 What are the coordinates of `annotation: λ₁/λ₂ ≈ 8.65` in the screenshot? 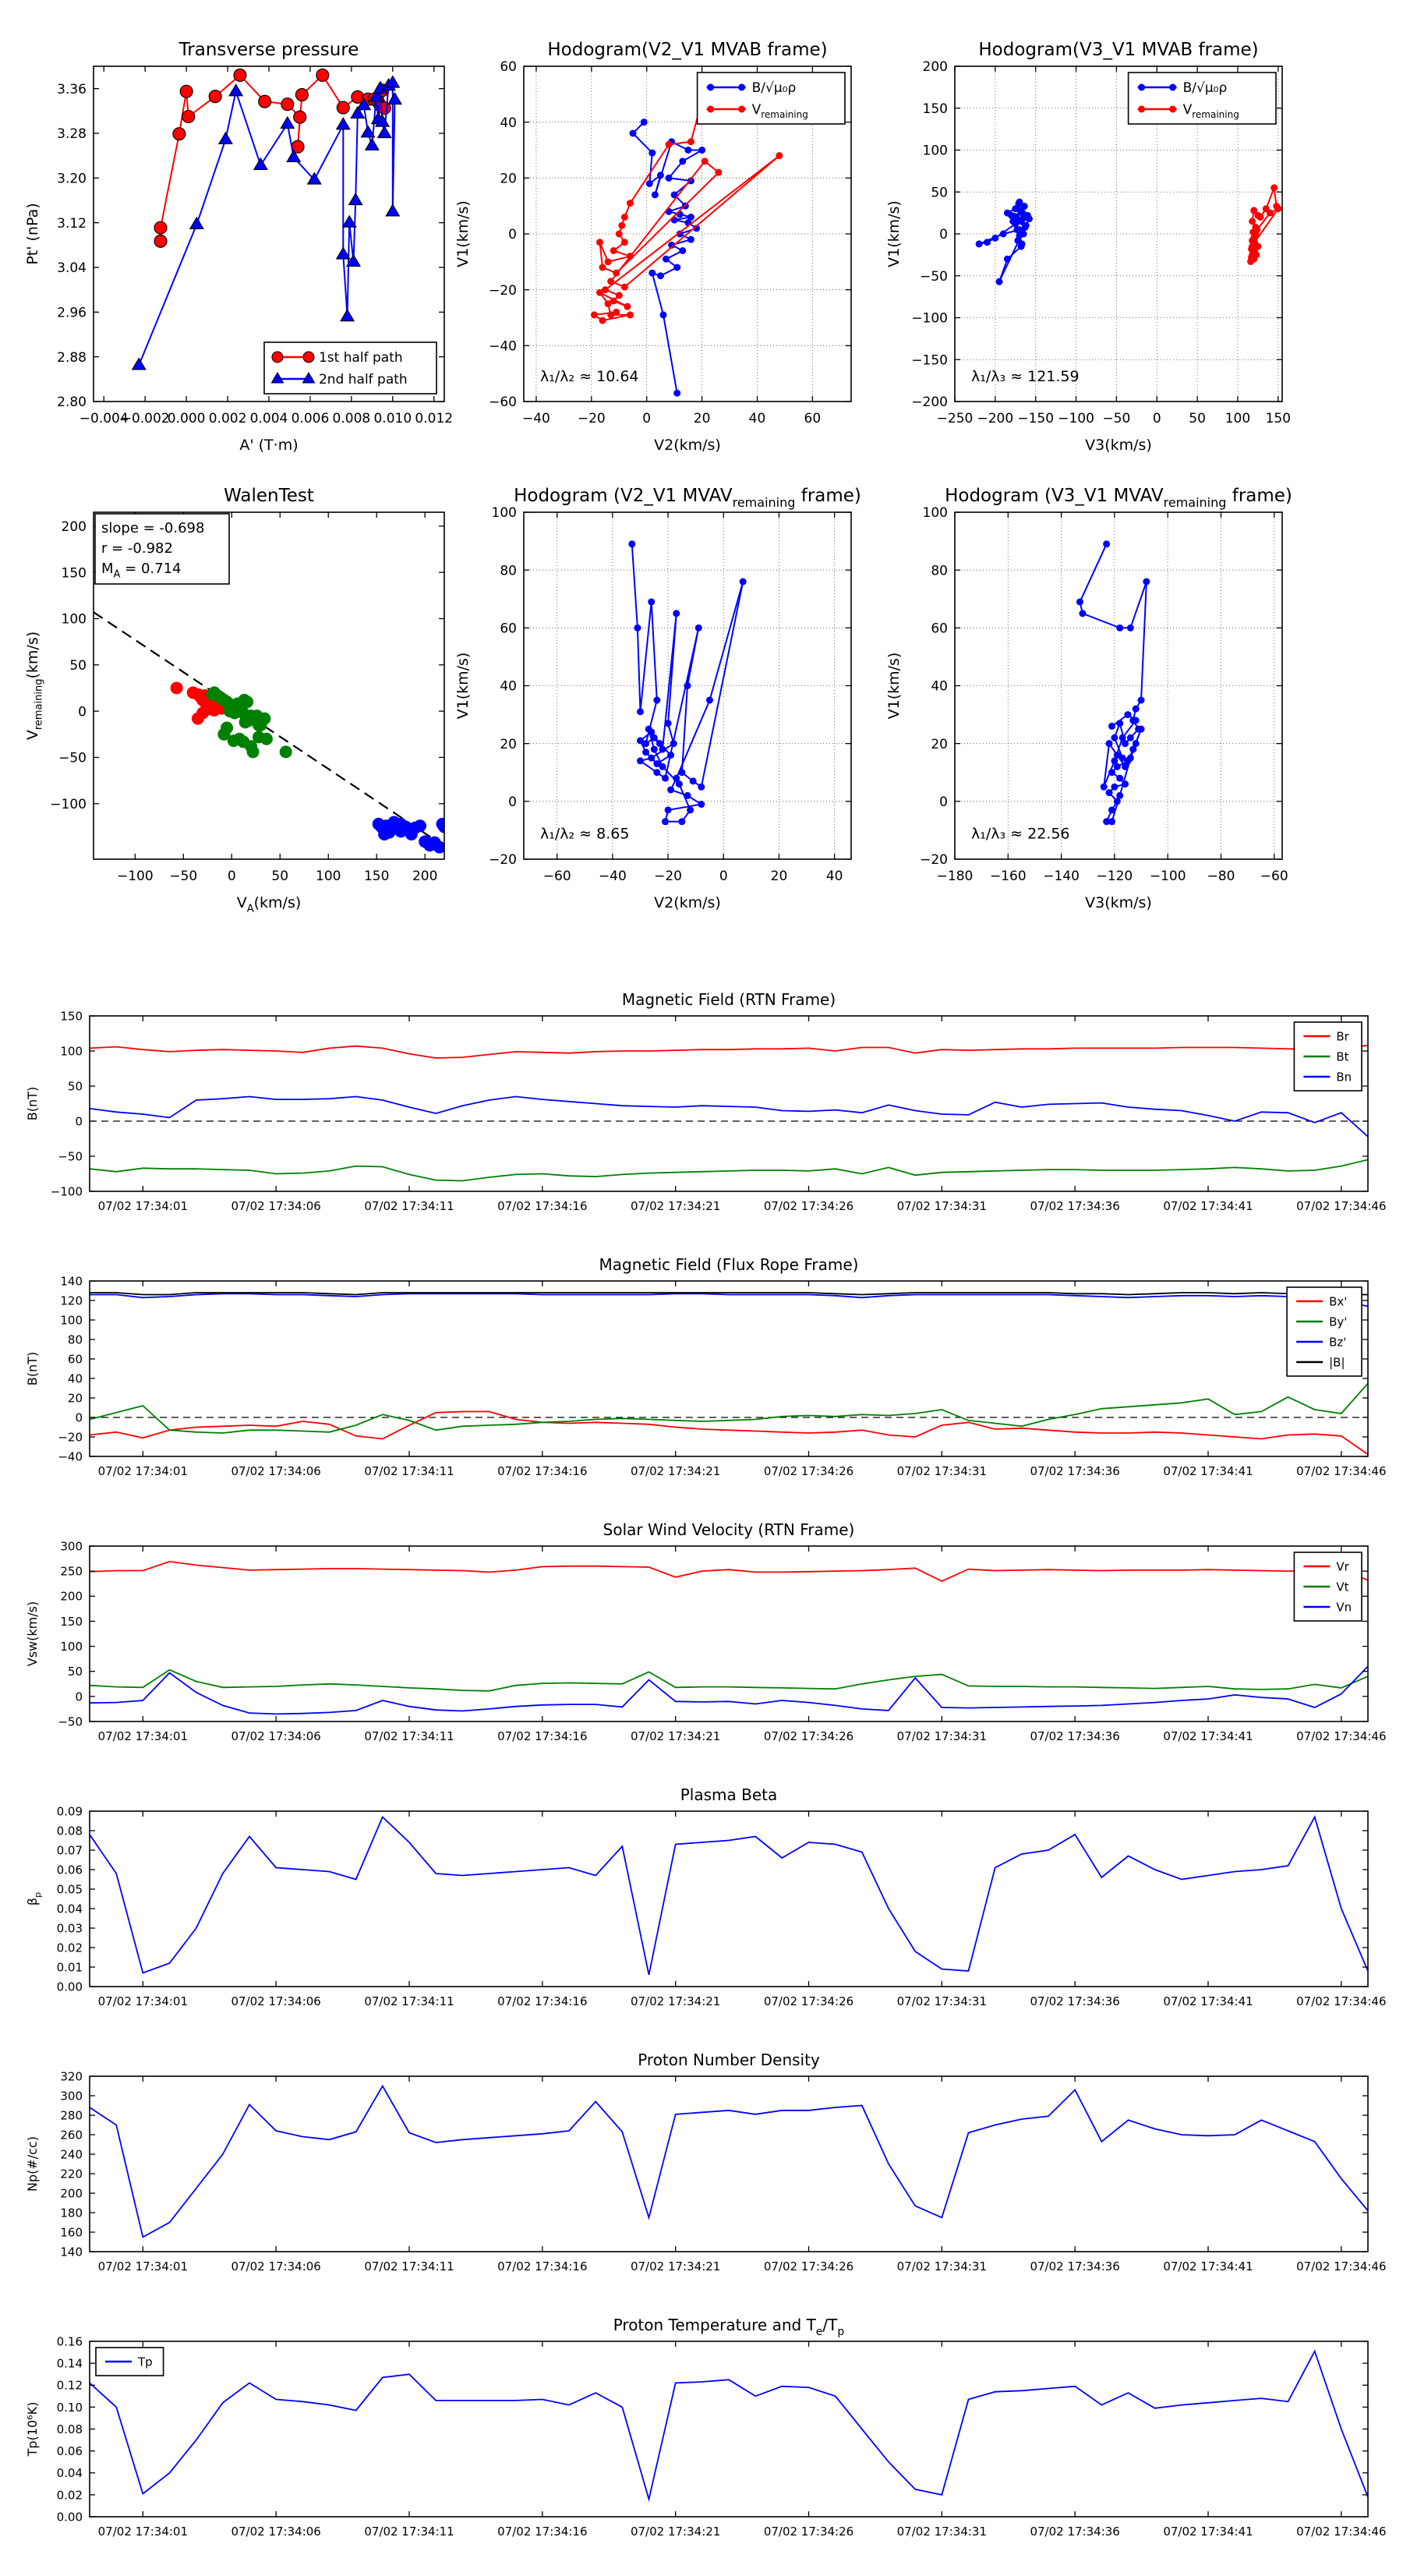 It's located at (584, 834).